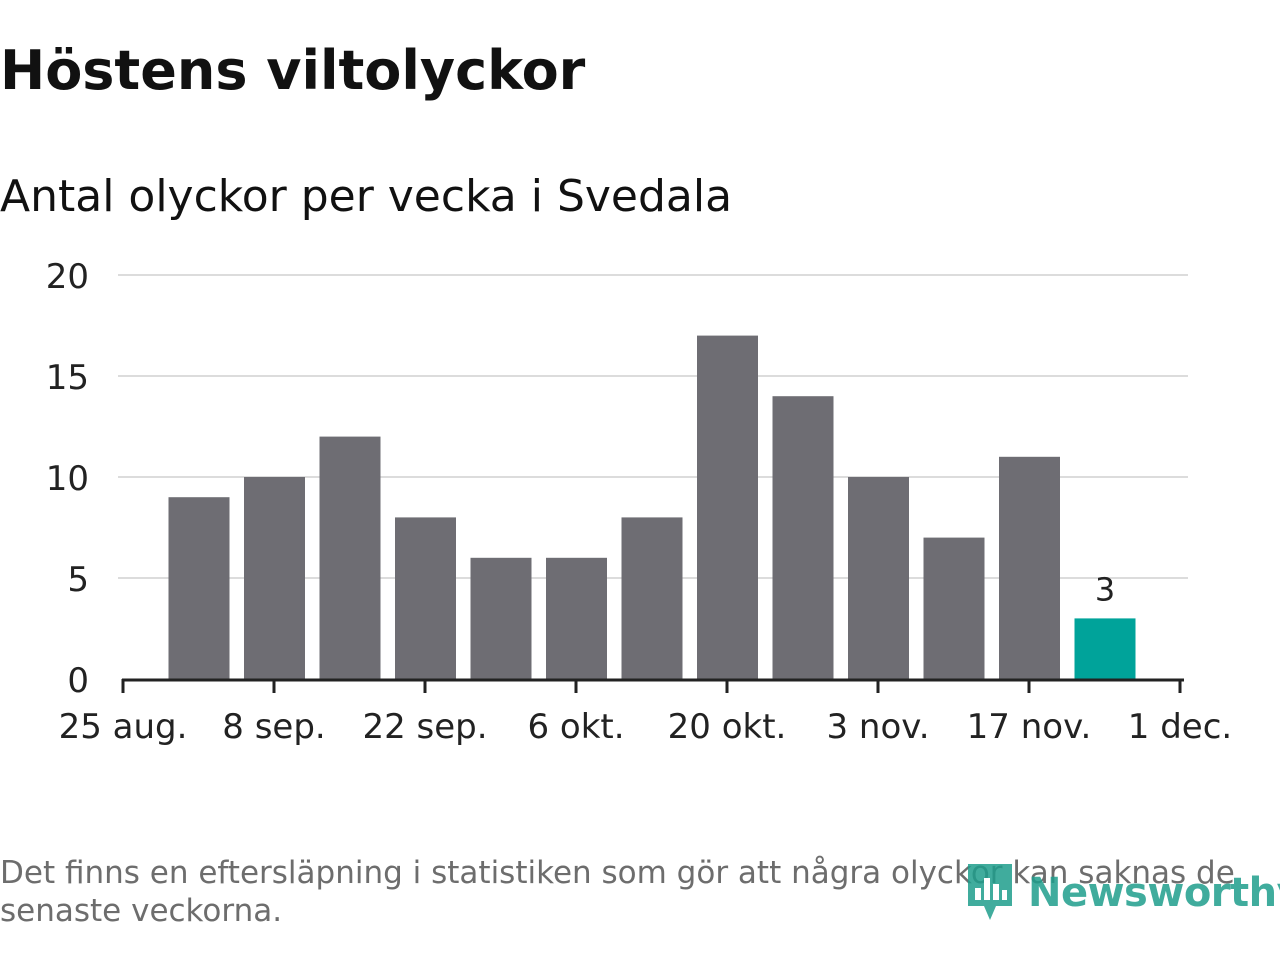 The image size is (1280, 960). What do you see at coordinates (877, 727) in the screenshot?
I see `x-tick-label: 3 nov.` at bounding box center [877, 727].